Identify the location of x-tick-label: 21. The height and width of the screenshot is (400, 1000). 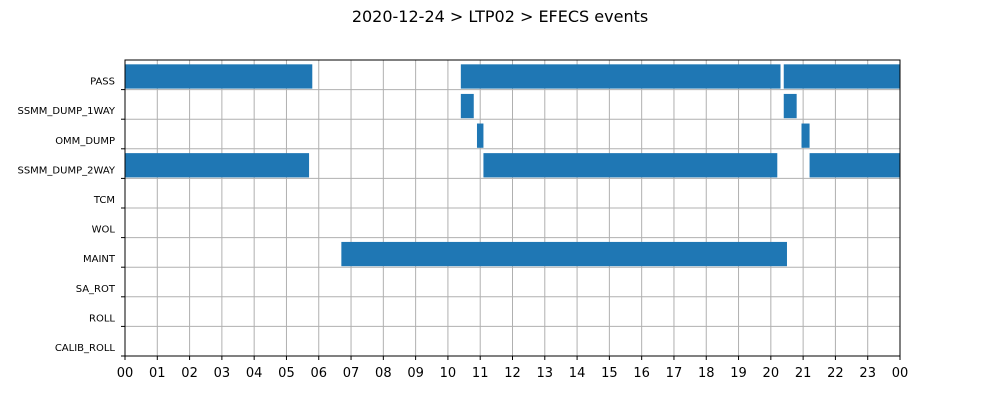
(803, 373).